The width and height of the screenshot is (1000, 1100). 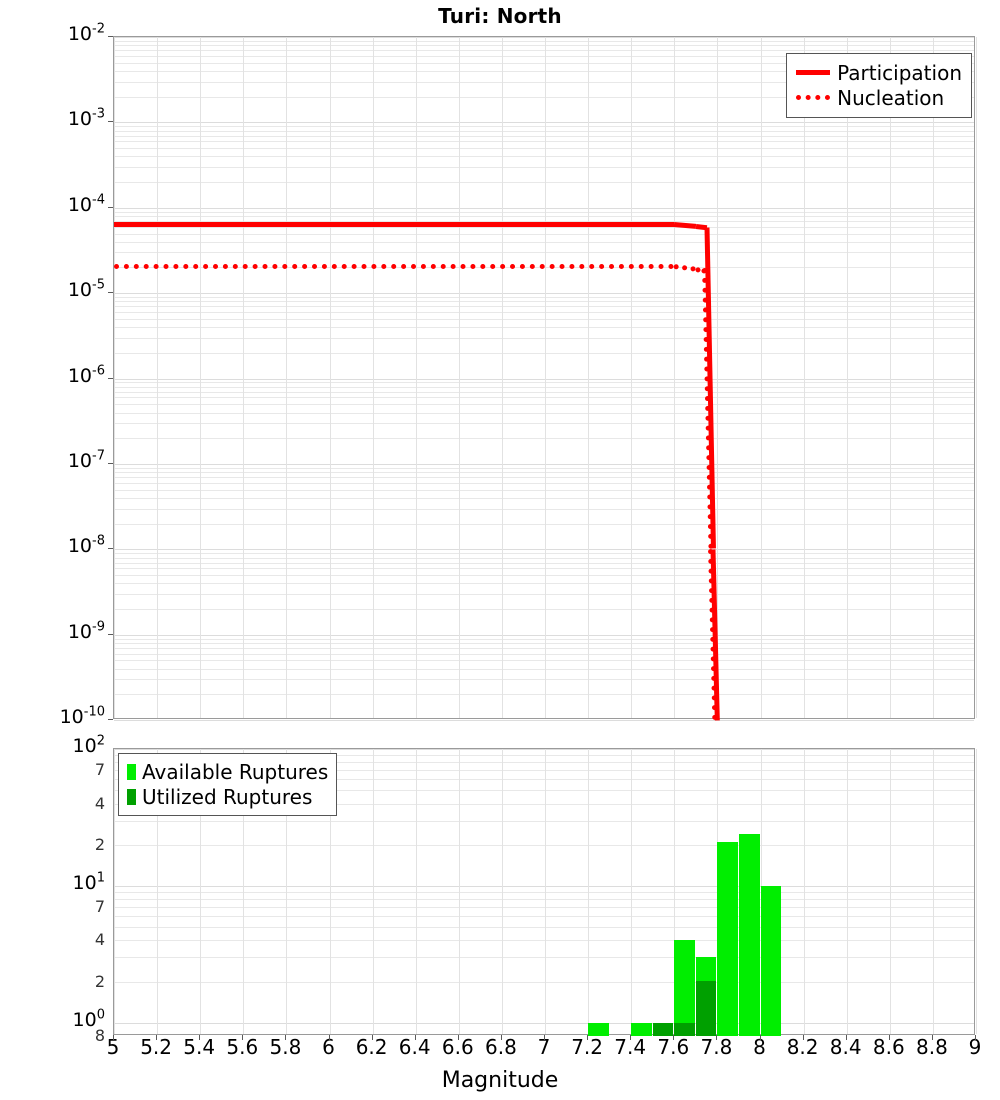 I want to click on x-ticklabel: 9, so click(x=975, y=1047).